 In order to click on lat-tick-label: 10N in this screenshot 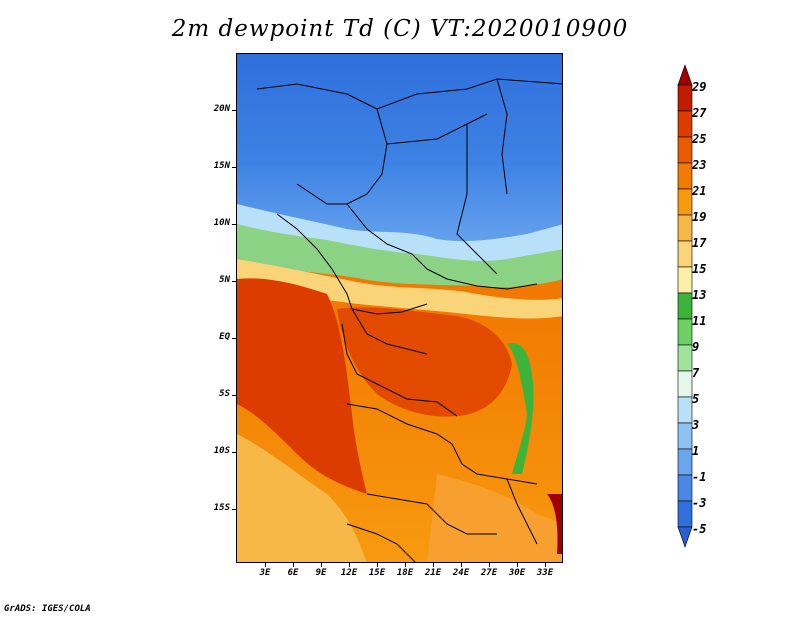, I will do `click(221, 223)`.